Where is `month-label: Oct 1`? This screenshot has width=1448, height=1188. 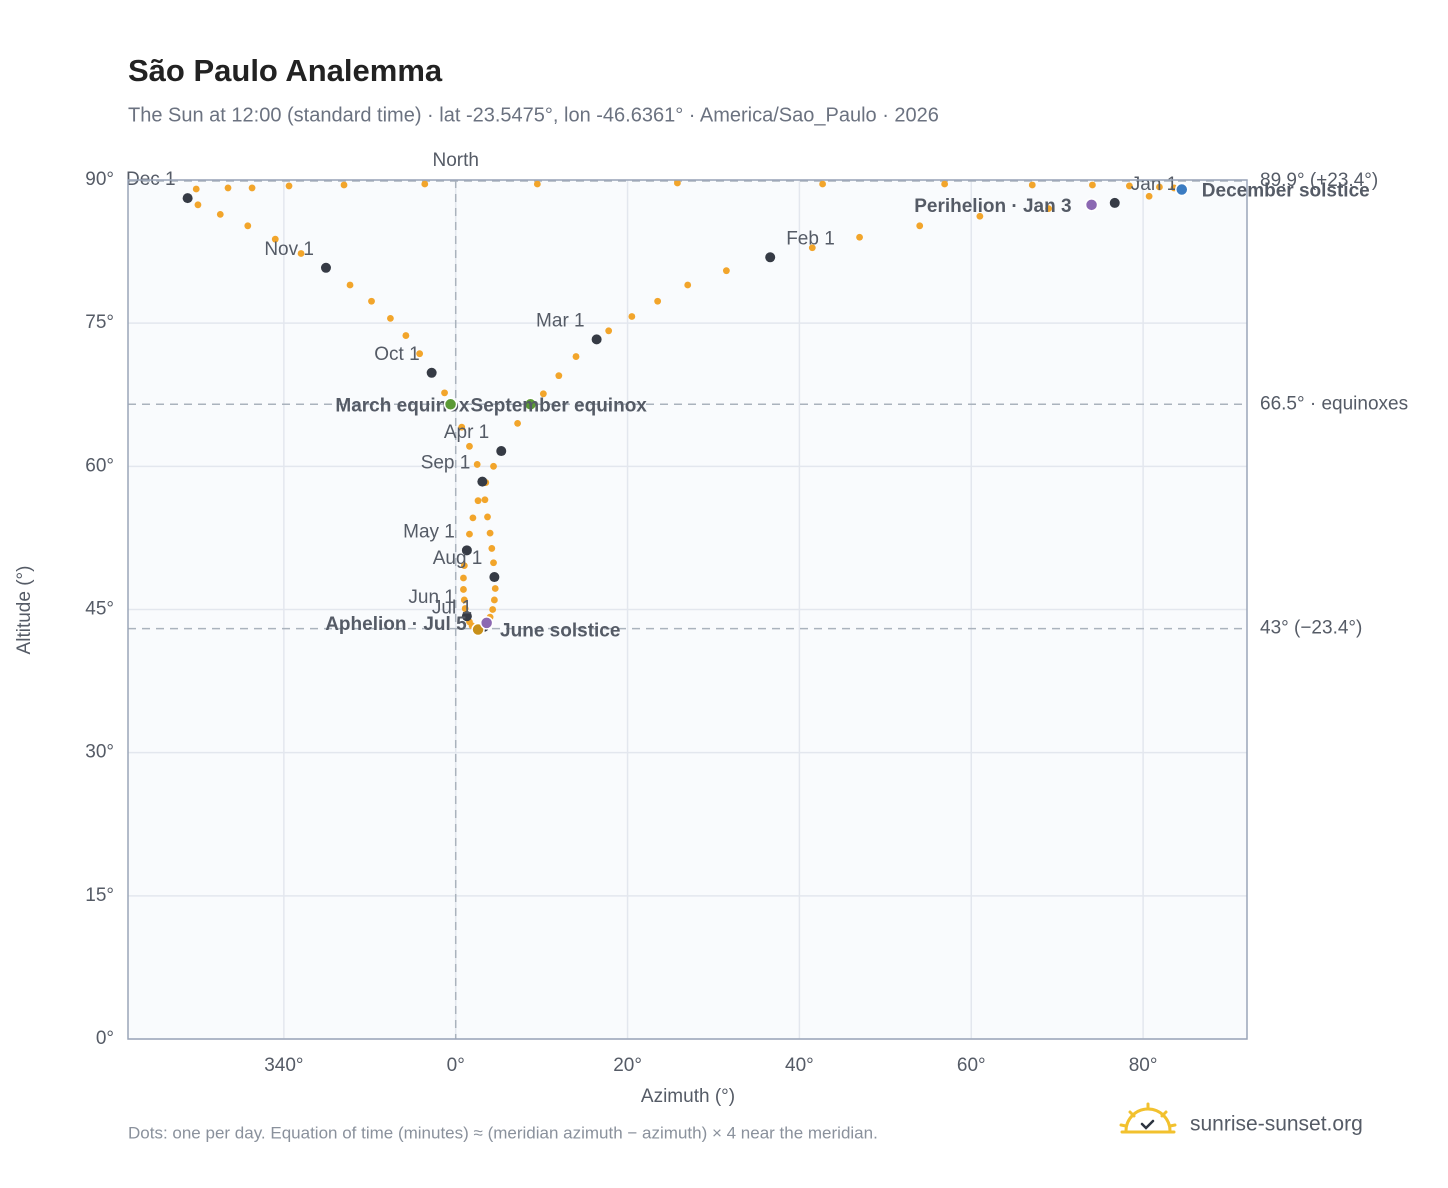 month-label: Oct 1 is located at coordinates (396, 354).